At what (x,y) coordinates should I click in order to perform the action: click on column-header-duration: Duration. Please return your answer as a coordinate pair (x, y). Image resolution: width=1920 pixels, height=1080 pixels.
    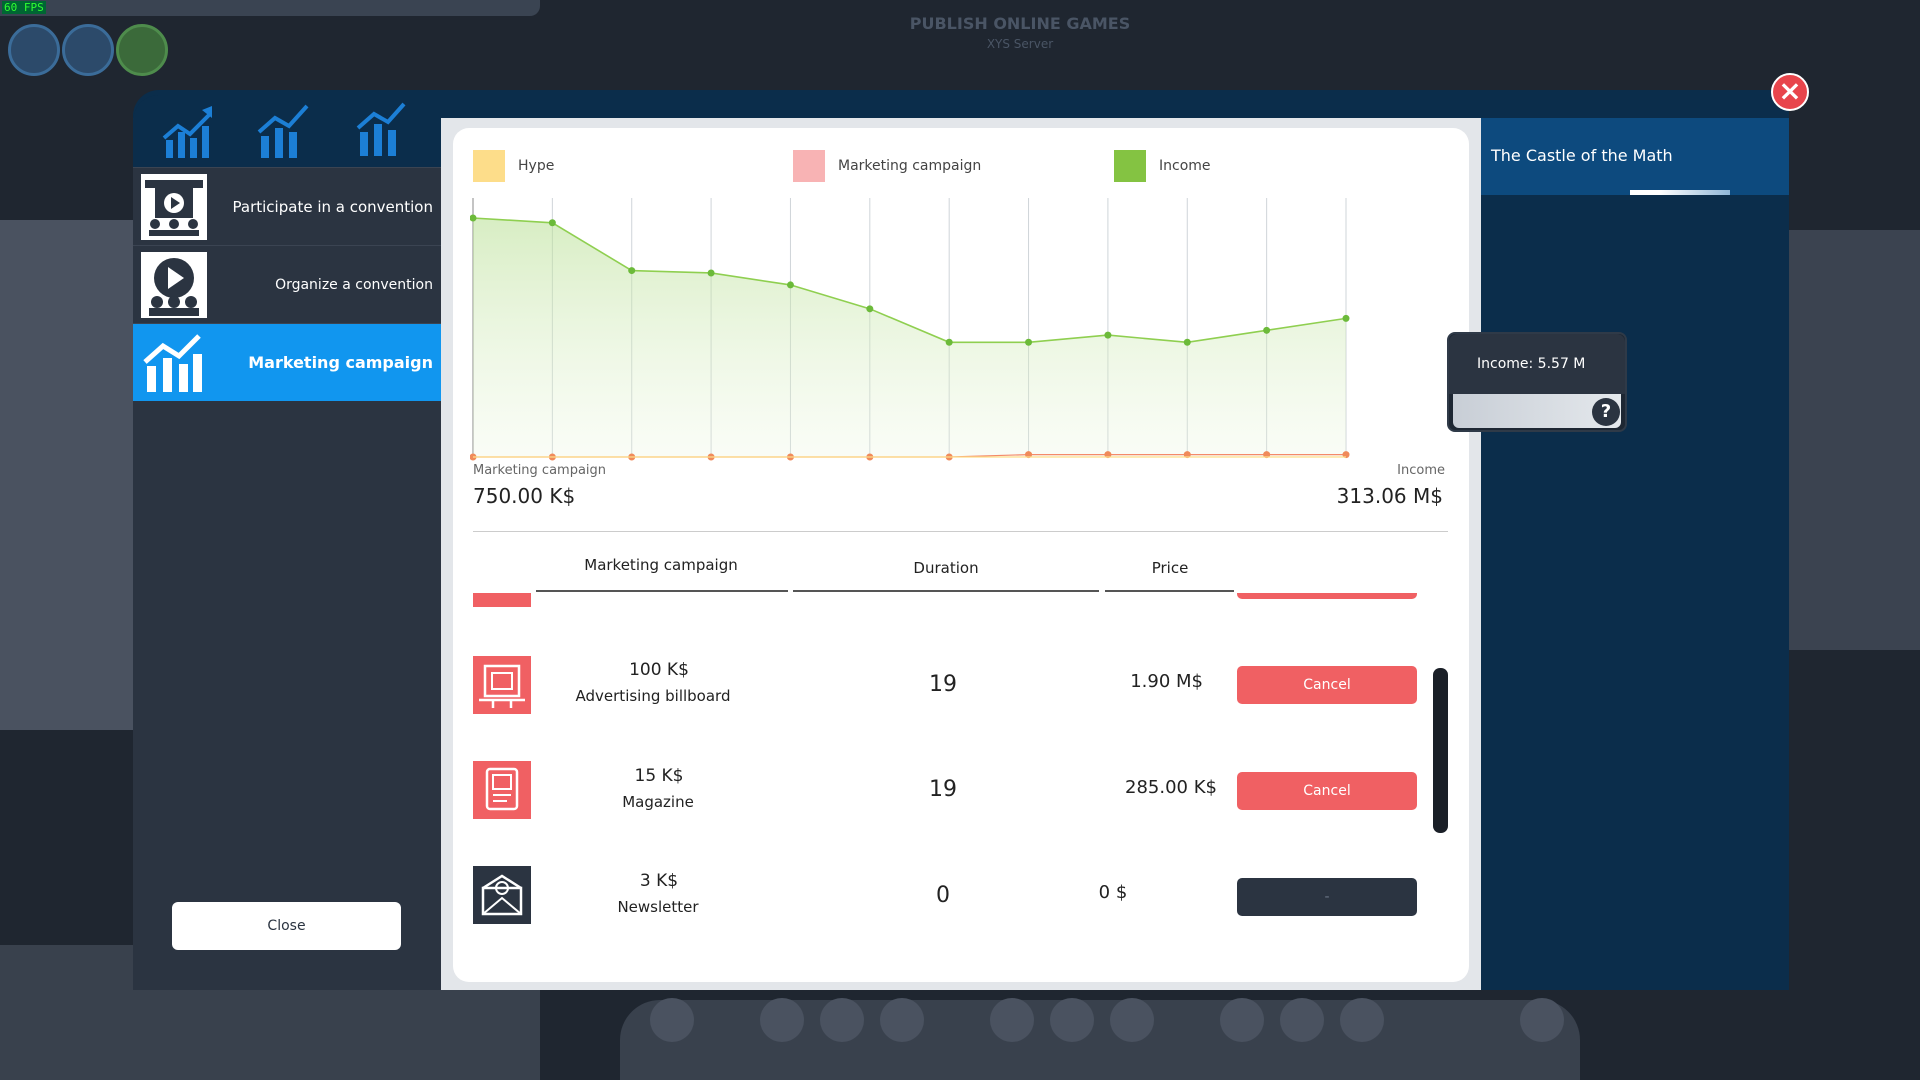
    Looking at the image, I should click on (946, 568).